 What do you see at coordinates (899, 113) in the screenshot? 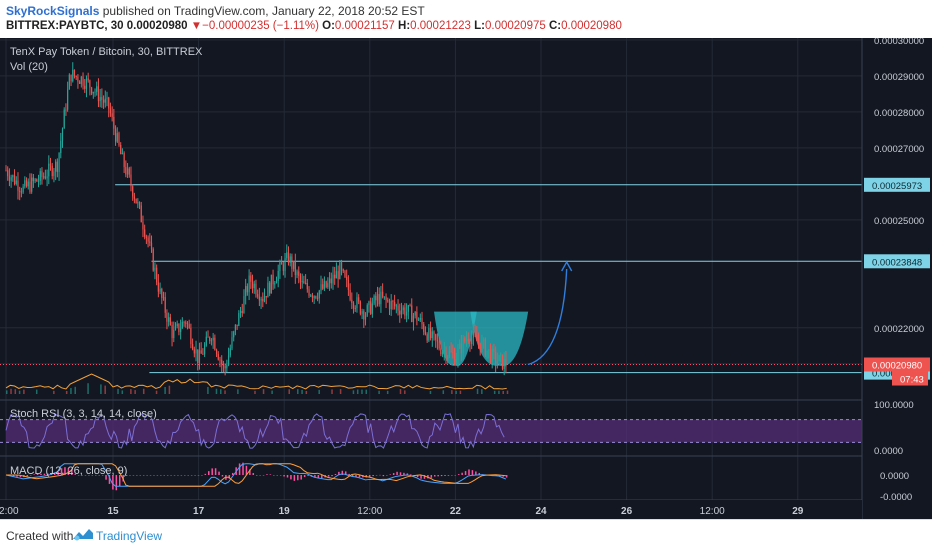
I see `price-tick: 0.00028000` at bounding box center [899, 113].